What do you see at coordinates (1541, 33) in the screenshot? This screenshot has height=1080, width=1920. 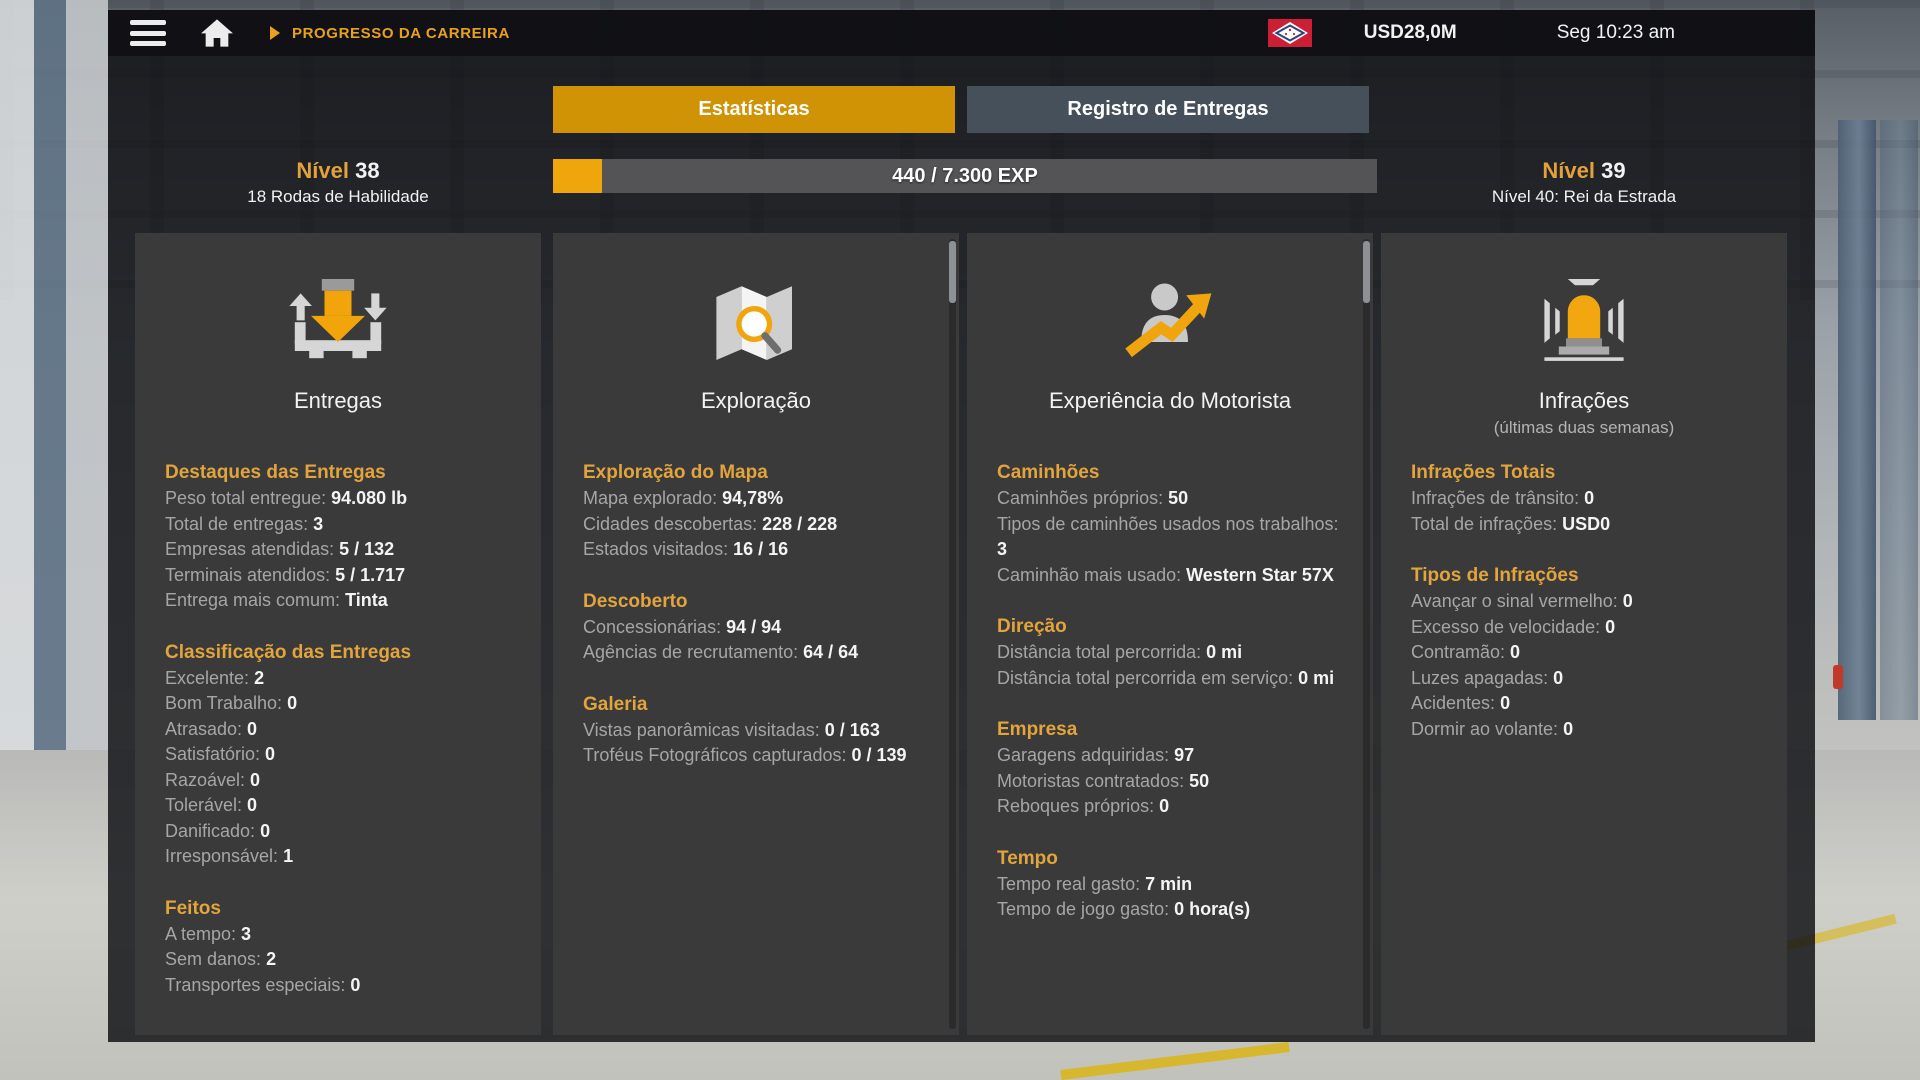 I see `top-bar-right: USD28,0M Seg 10:23 am` at bounding box center [1541, 33].